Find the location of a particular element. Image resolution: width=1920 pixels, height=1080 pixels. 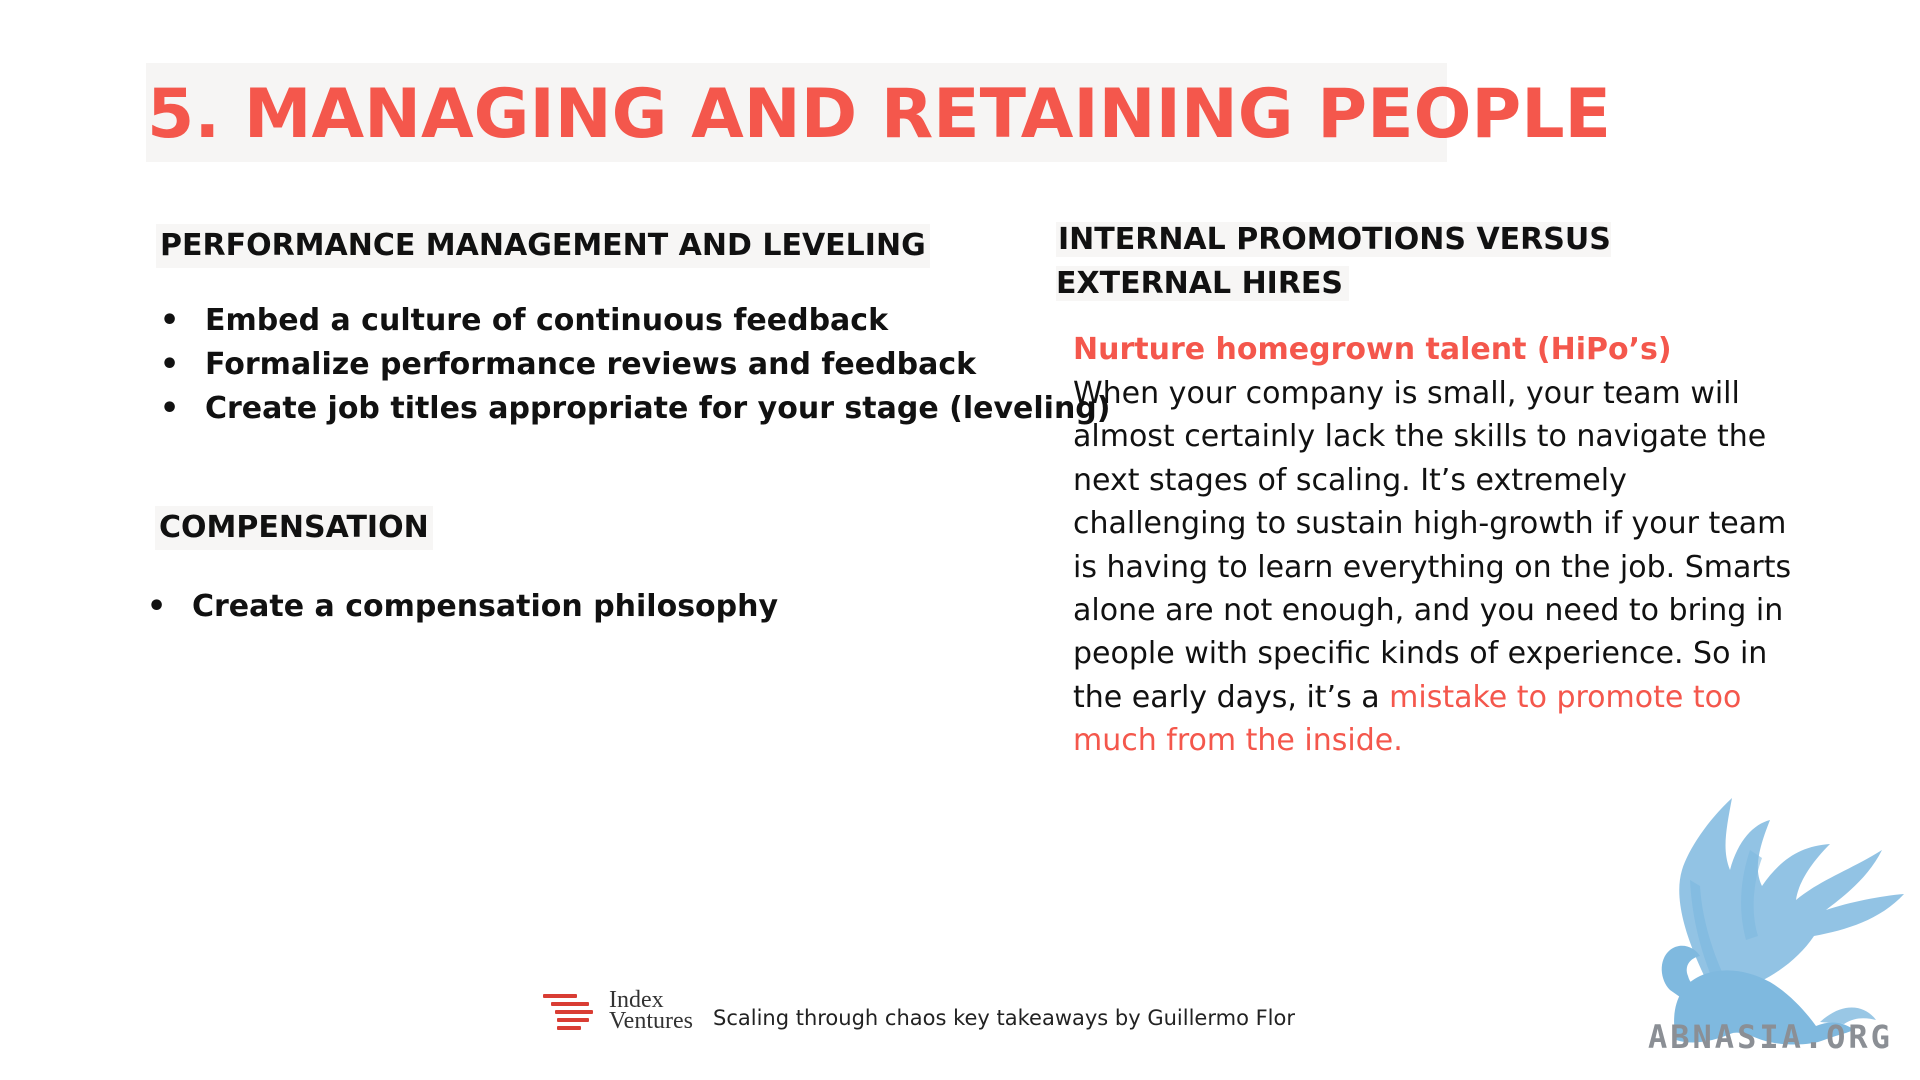

logo-wordmark: Index Ventures is located at coordinates (651, 1010).